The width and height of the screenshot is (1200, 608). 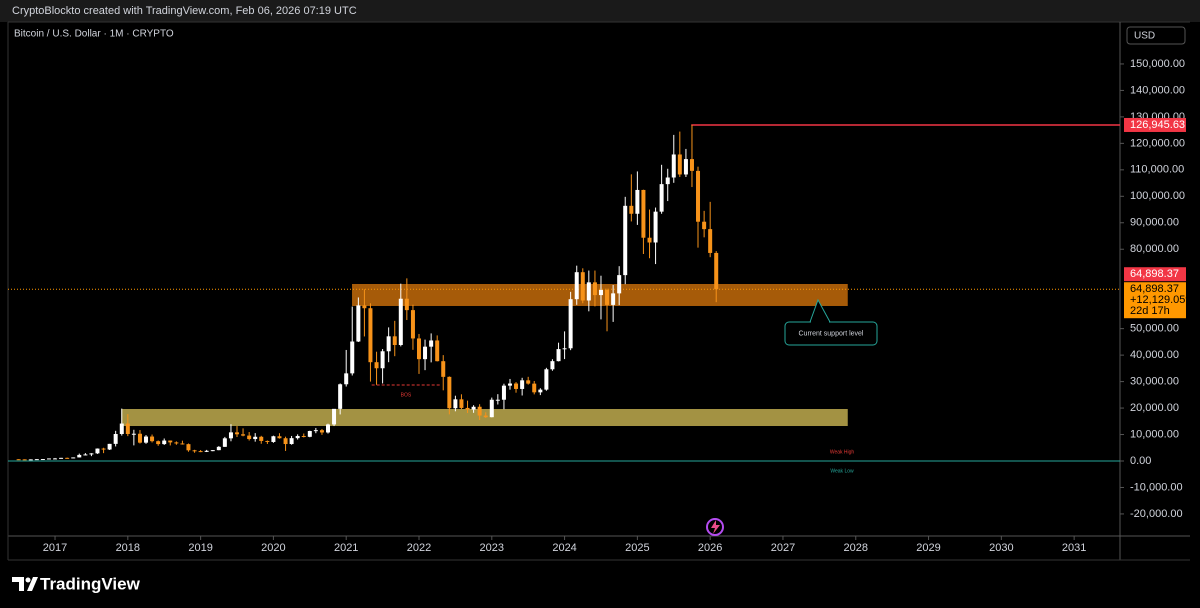 I want to click on y-tick-label: 80,000.00, so click(x=1154, y=249).